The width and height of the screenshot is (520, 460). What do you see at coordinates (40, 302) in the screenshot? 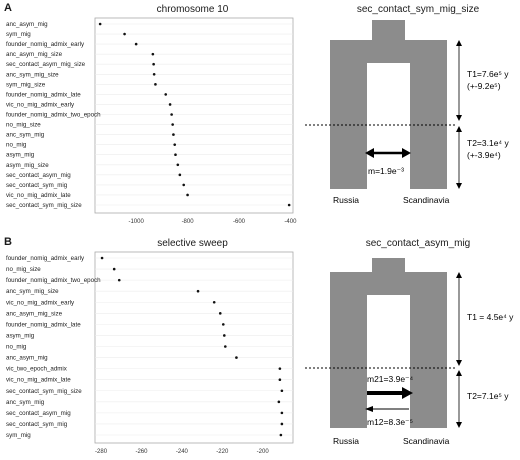
I see `category-label: vic_no_mig_admix_early` at bounding box center [40, 302].